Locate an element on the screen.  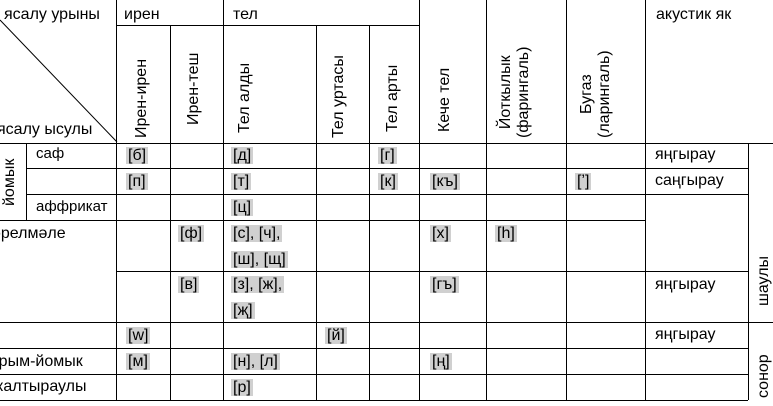
phoneme-cell: [м] is located at coordinates (138, 361).